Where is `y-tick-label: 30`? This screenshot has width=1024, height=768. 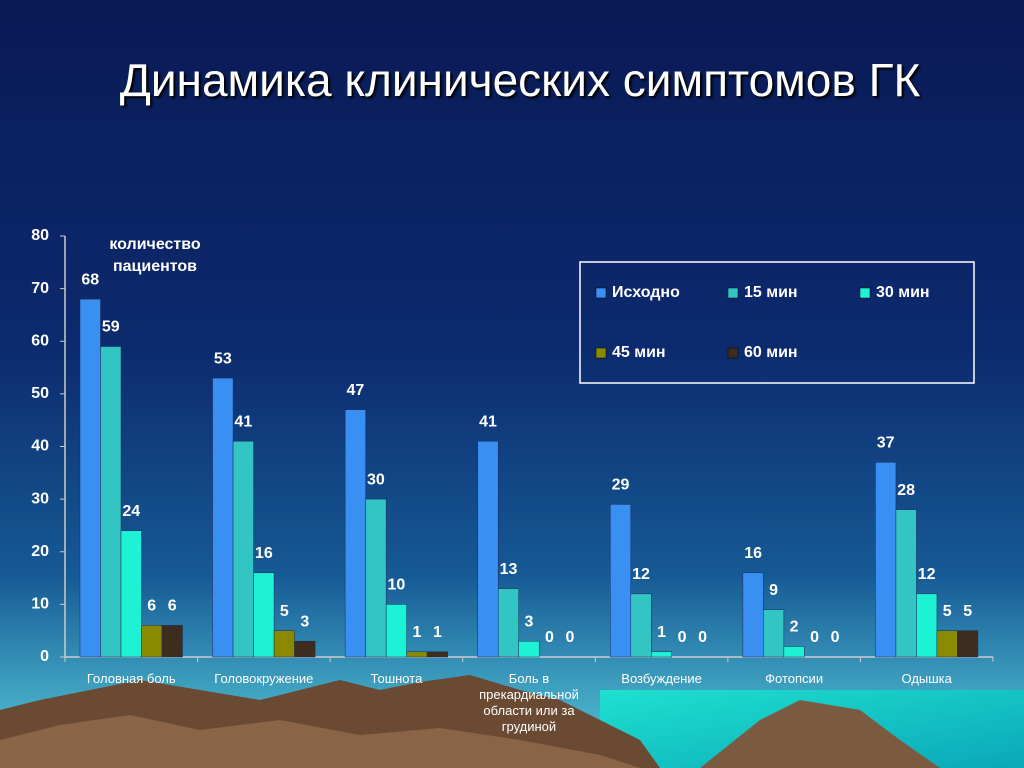 y-tick-label: 30 is located at coordinates (40, 498).